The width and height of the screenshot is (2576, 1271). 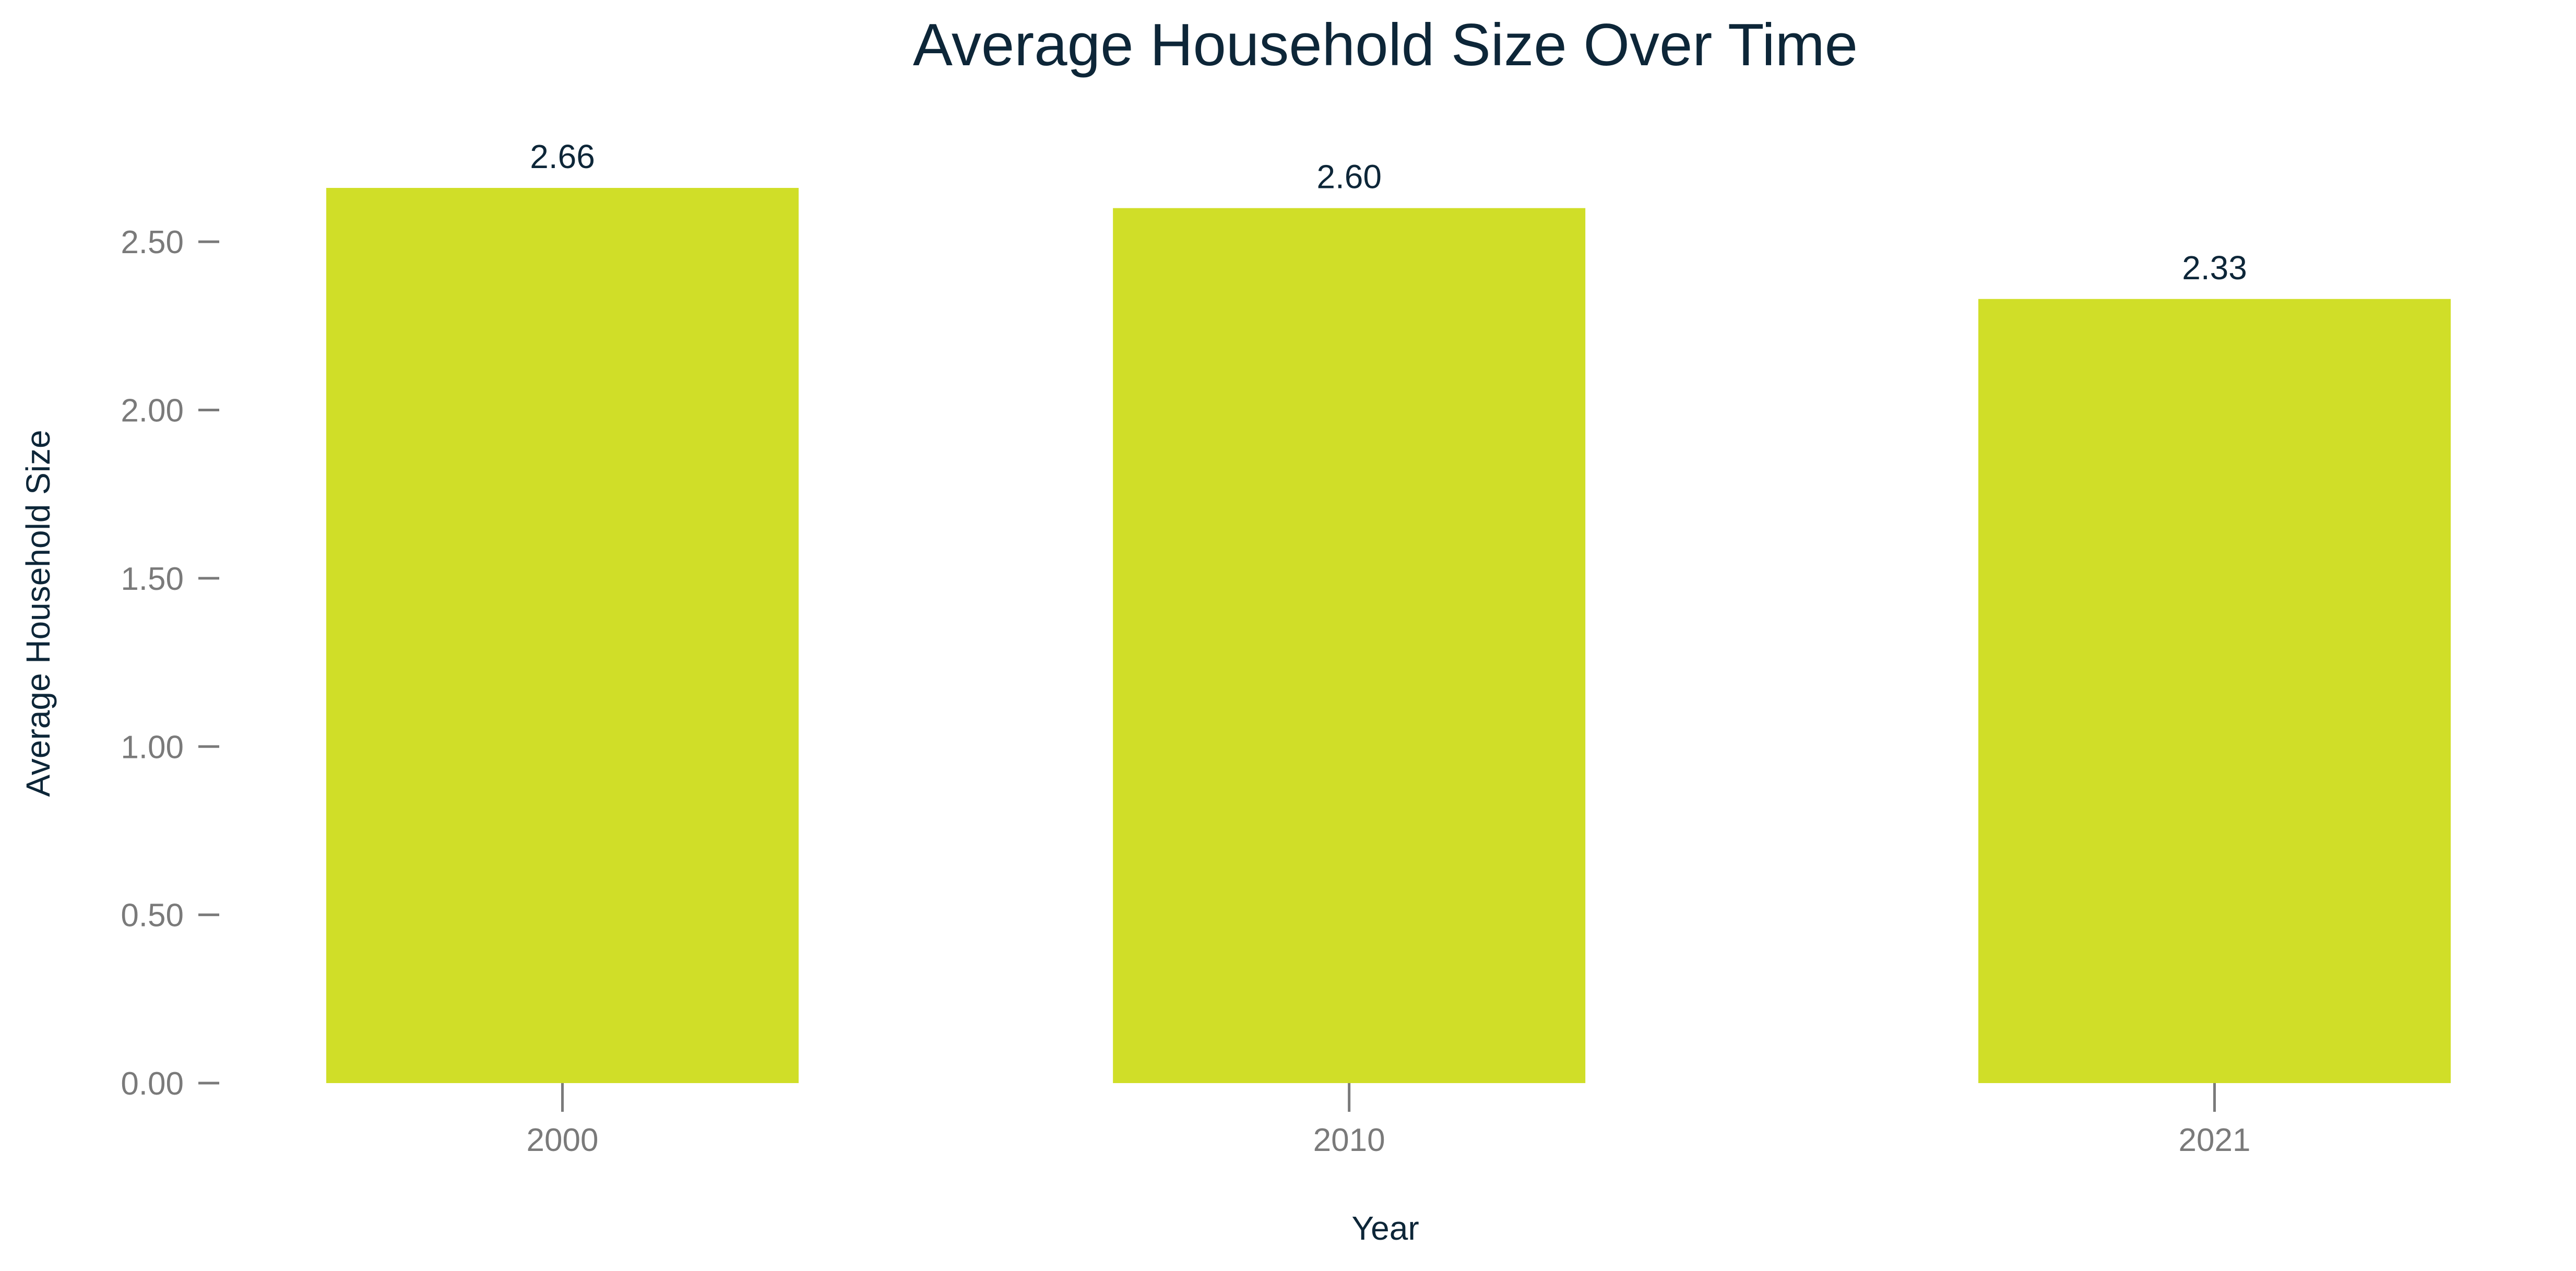 I want to click on y-tick-label: 0.50, so click(x=152, y=916).